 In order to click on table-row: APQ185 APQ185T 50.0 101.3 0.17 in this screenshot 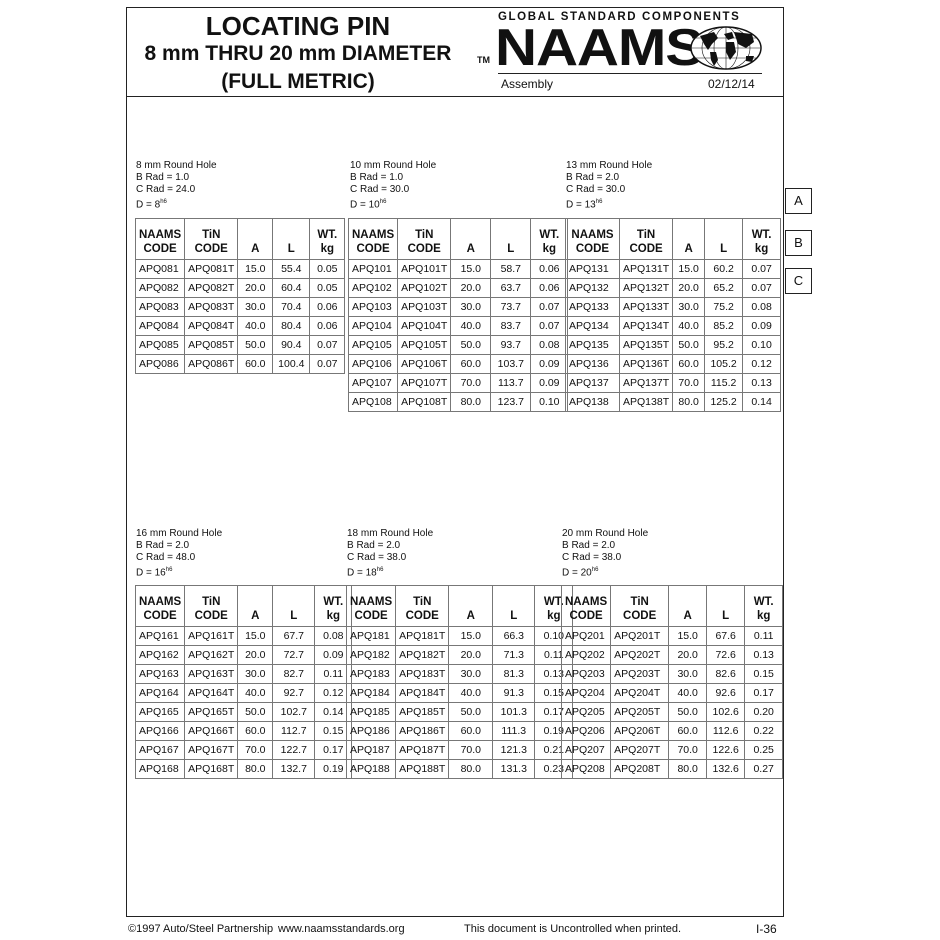, I will do `click(459, 712)`.